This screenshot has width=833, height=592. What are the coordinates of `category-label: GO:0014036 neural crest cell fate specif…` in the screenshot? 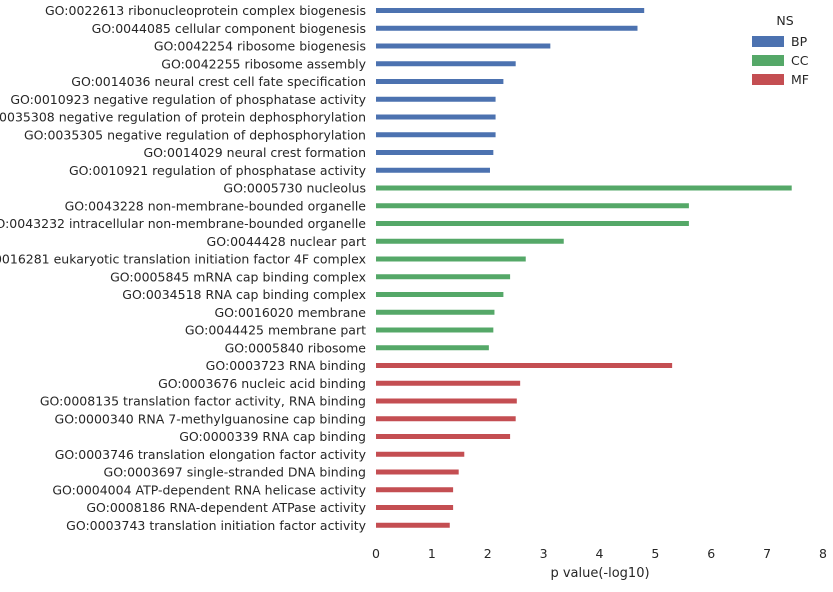 It's located at (218, 81).